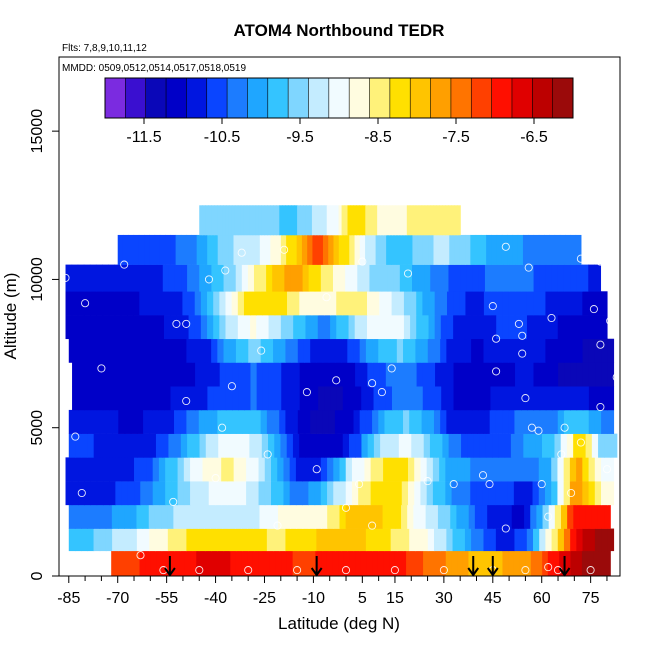  What do you see at coordinates (300, 137) in the screenshot?
I see `colorbar-tick-label: -9.5` at bounding box center [300, 137].